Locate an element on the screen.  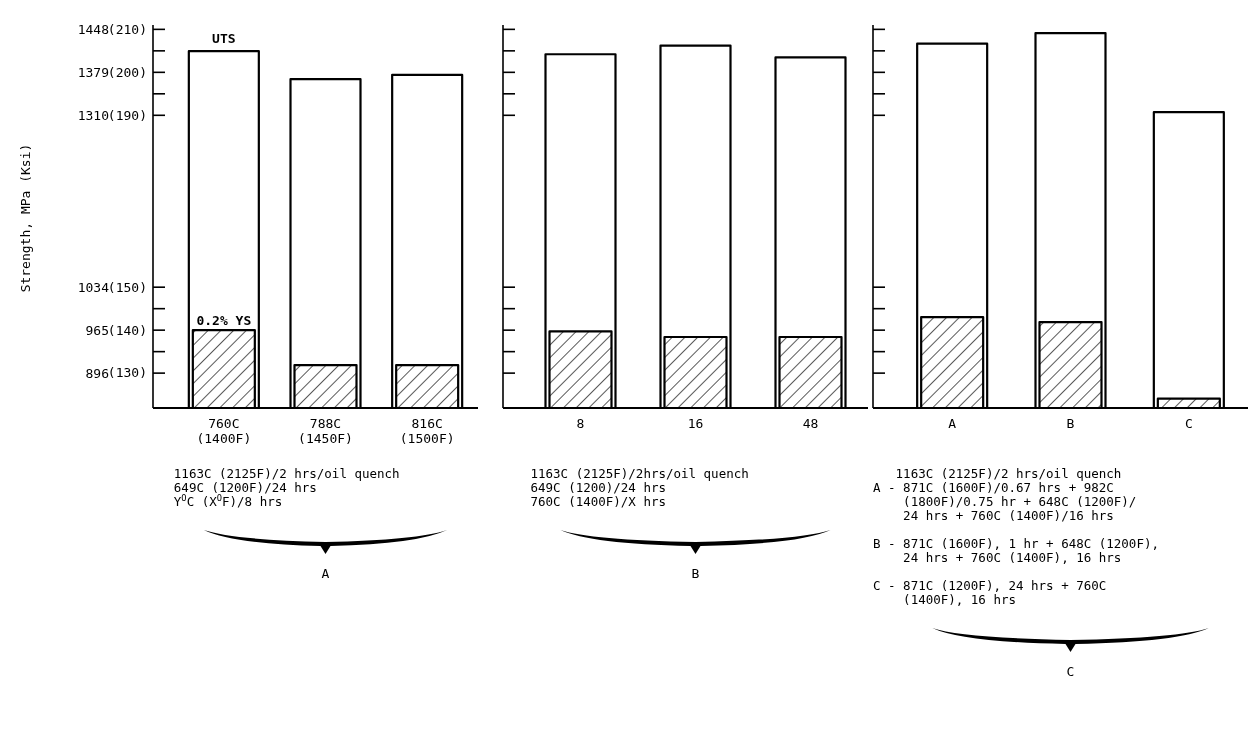
y-tick-label: 965 is located at coordinates (97, 330).